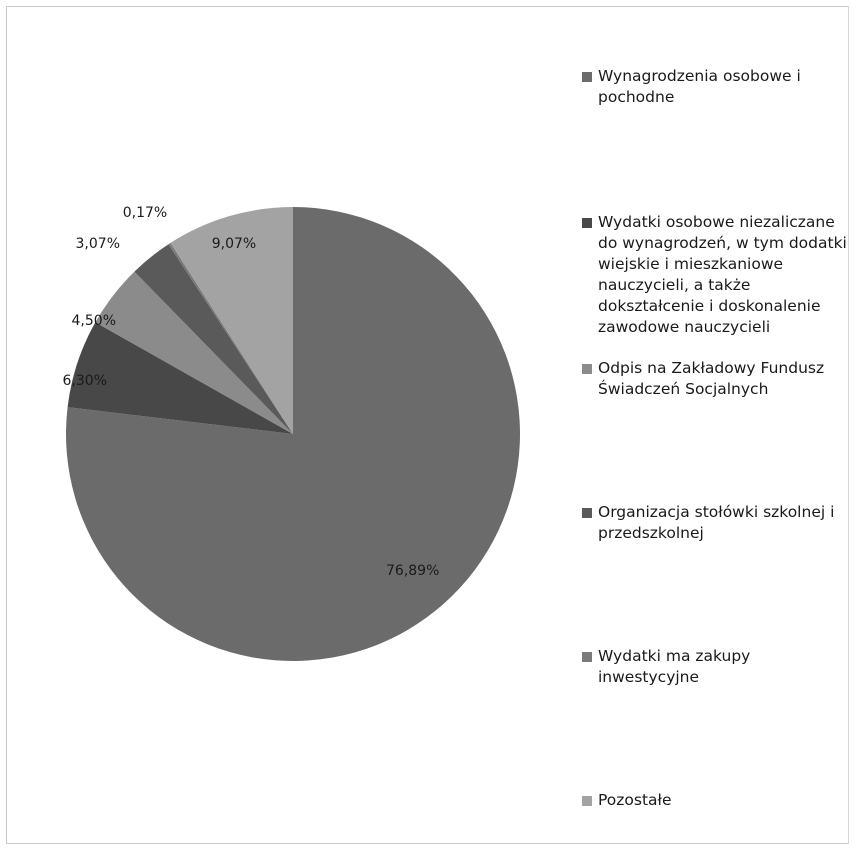 This screenshot has width=862, height=856. What do you see at coordinates (85, 381) in the screenshot?
I see `slice-label-1: 6,30%` at bounding box center [85, 381].